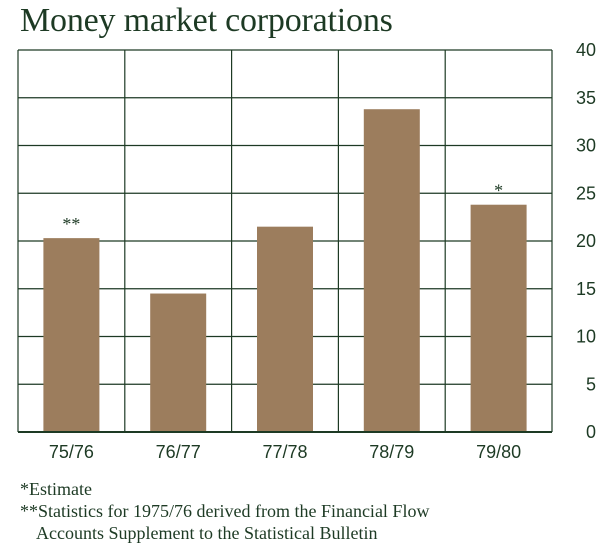  Describe the element at coordinates (591, 432) in the screenshot. I see `y-tick-label-0: 0` at that location.